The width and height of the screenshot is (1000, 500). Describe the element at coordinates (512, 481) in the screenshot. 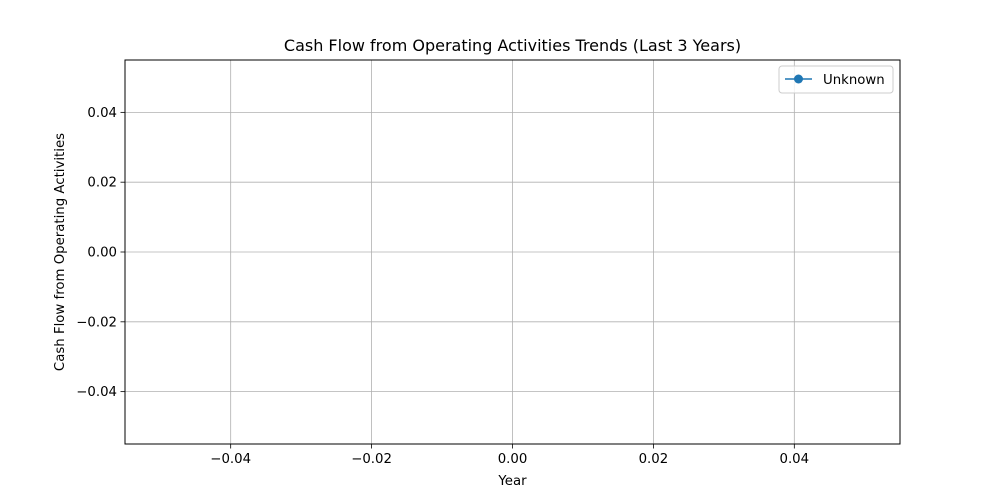

I see `x-axis-label: Year` at that location.